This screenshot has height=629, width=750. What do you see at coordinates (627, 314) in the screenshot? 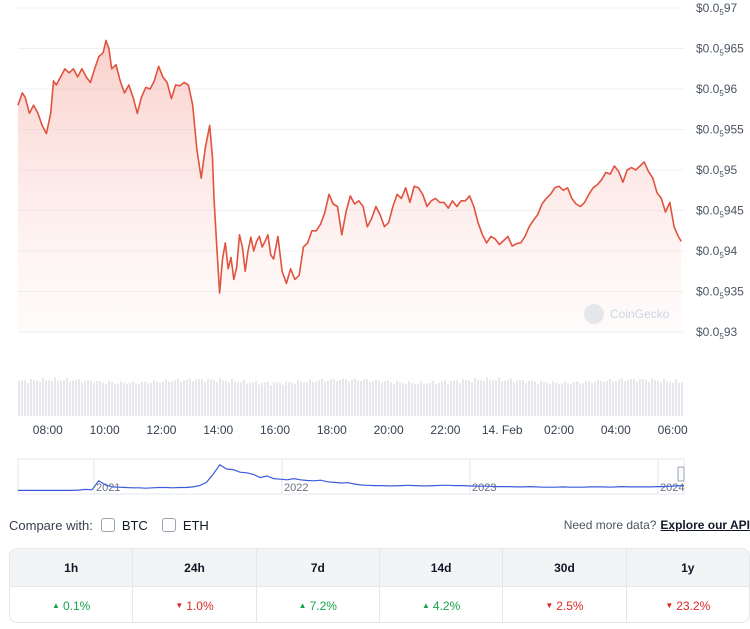
I see `watermark: CoinGecko` at bounding box center [627, 314].